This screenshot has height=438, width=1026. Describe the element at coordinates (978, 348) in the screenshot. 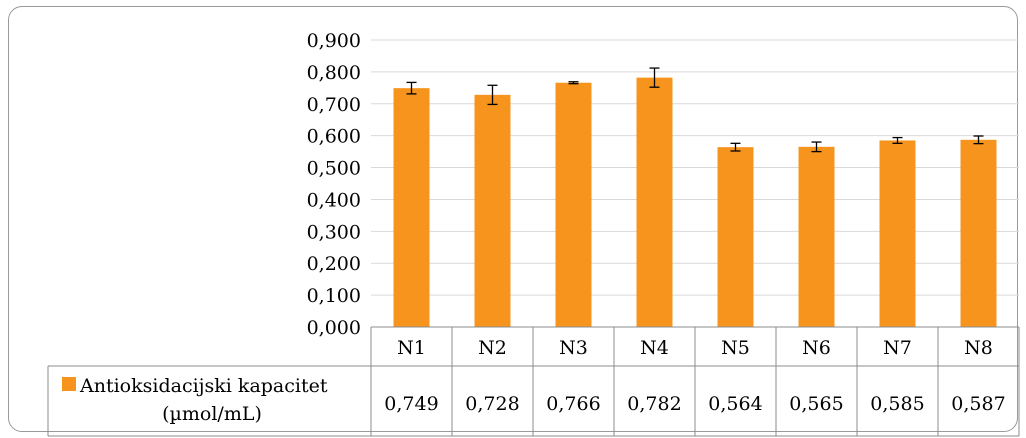

I see `category-label: N8` at that location.